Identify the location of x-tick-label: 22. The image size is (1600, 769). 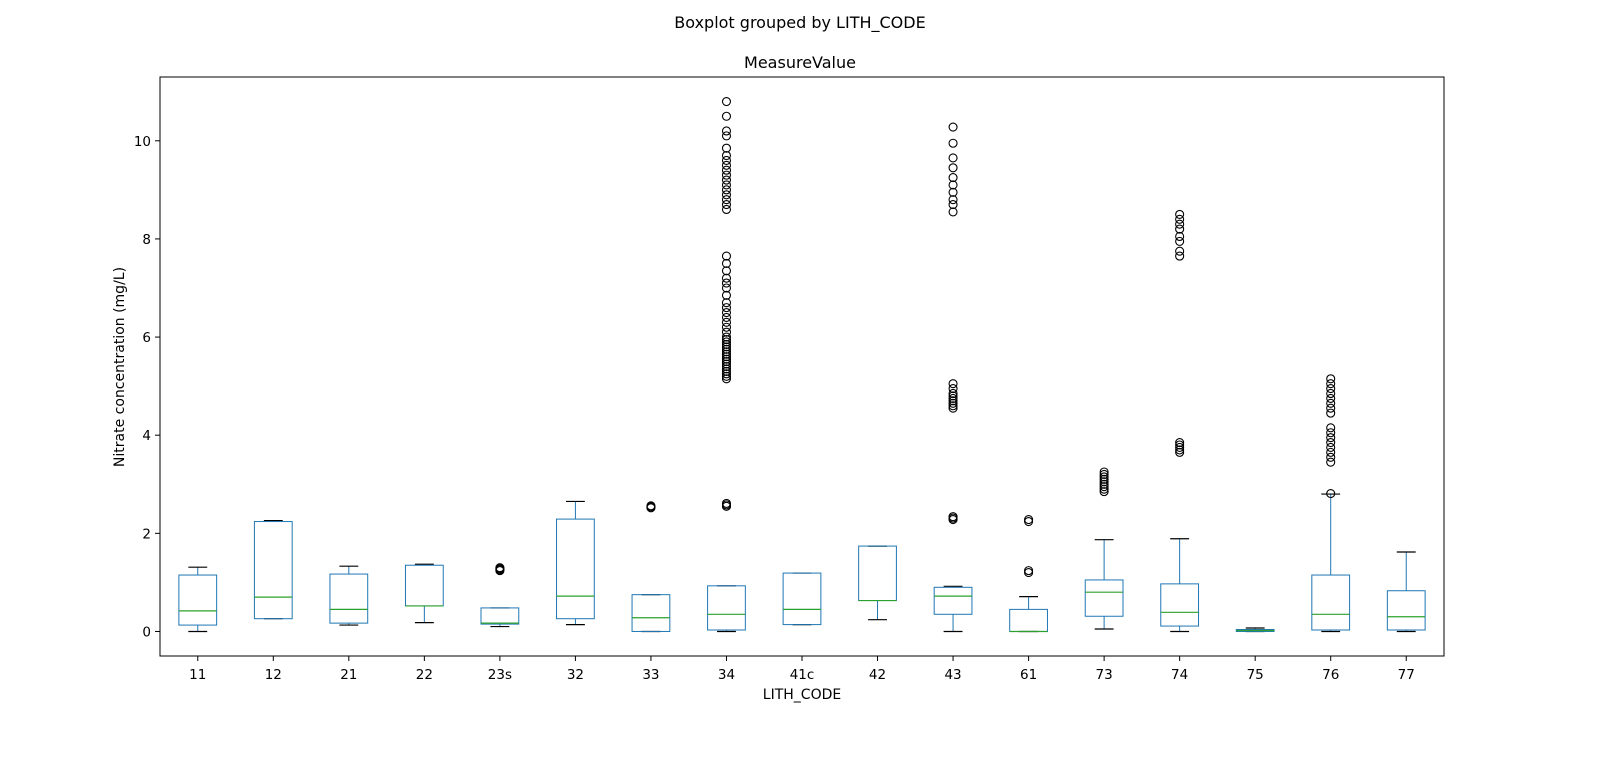
(424, 675).